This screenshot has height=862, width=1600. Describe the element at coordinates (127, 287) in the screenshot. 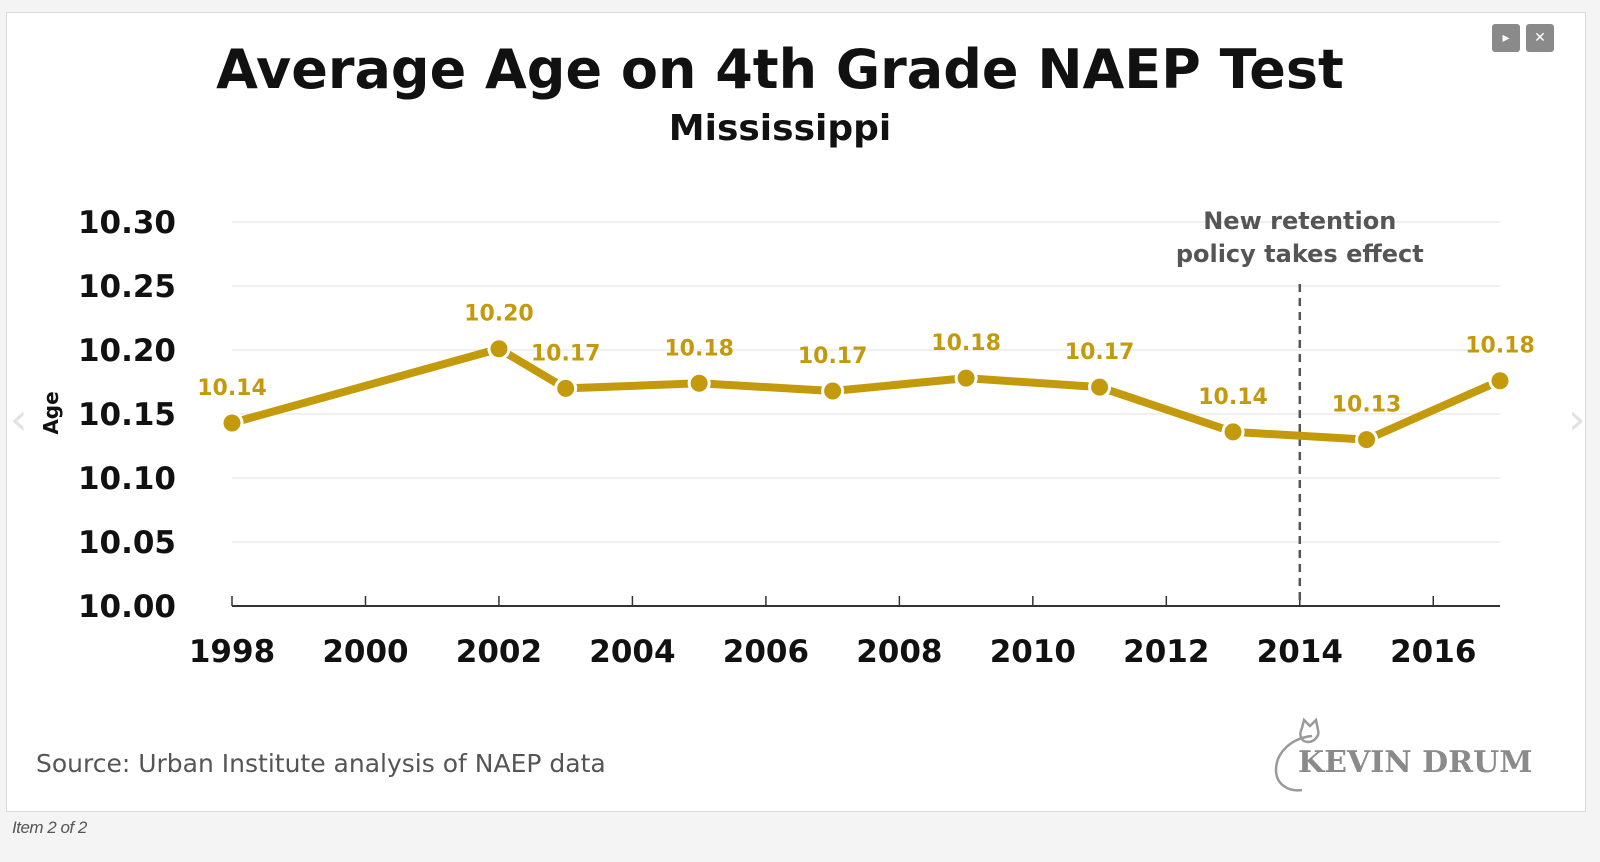

I see `y-tick-label: 10.25` at that location.